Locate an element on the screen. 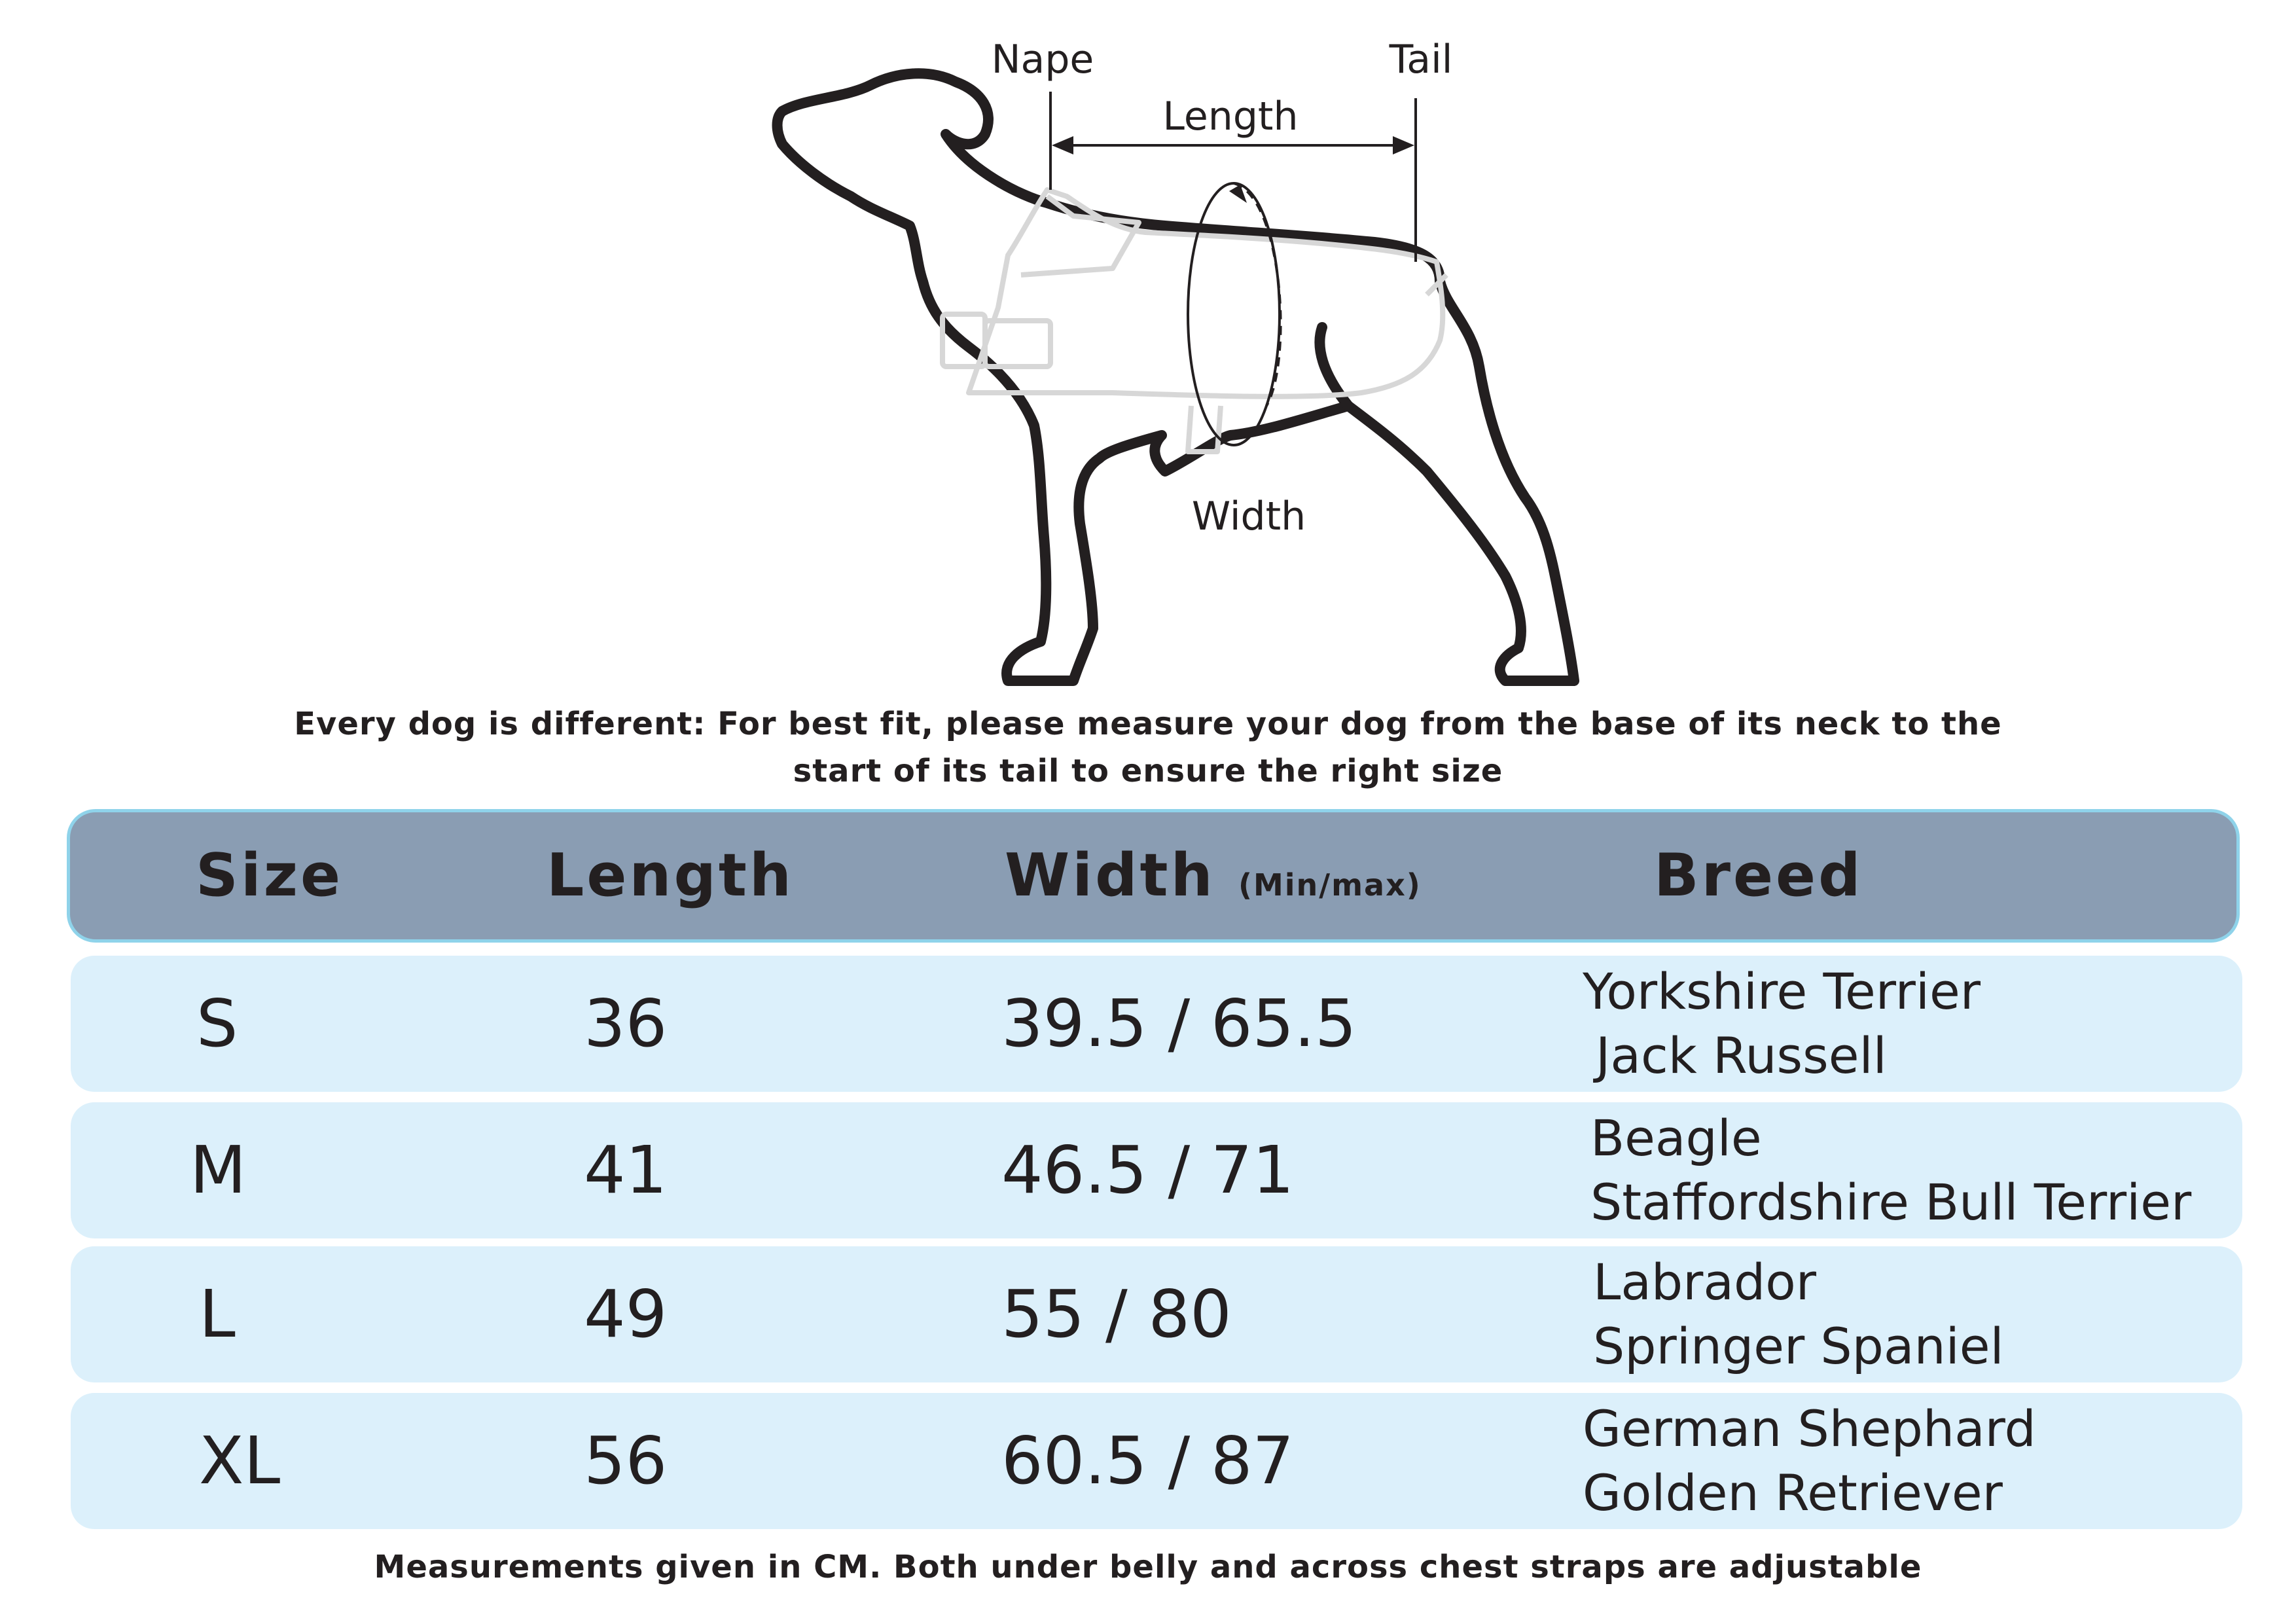  coat-outline is located at coordinates (1194, 320).